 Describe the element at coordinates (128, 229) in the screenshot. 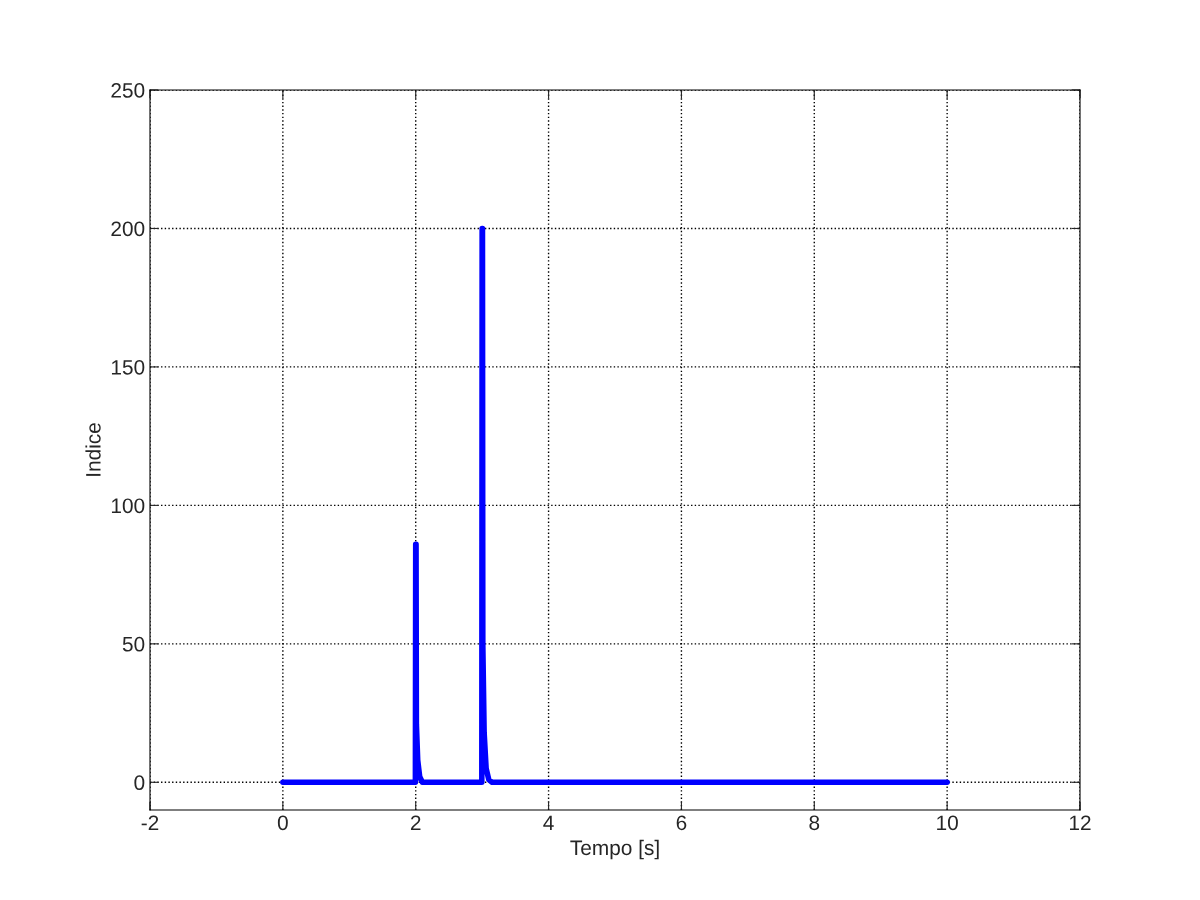

I see `y-tick-label: 200` at that location.